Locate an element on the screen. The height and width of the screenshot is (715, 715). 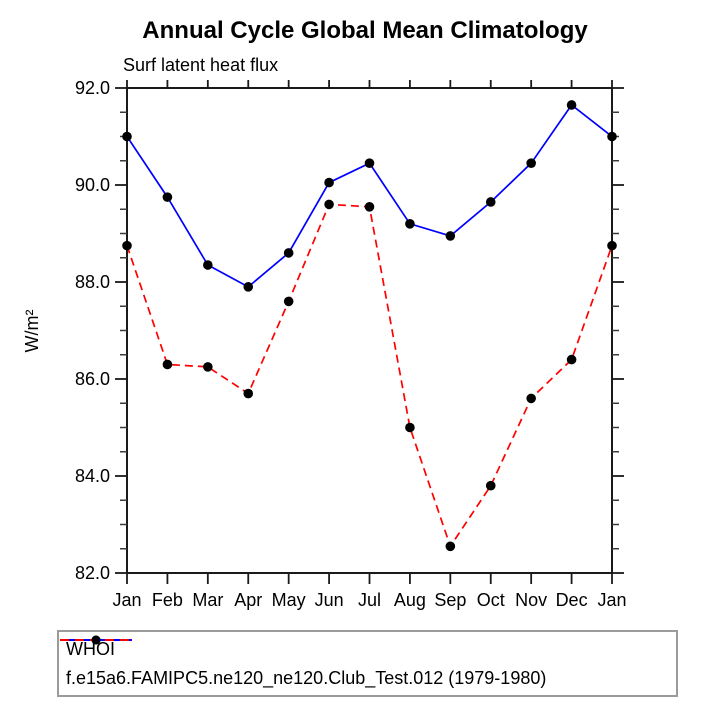
legend-sample-marker is located at coordinates (96, 640).